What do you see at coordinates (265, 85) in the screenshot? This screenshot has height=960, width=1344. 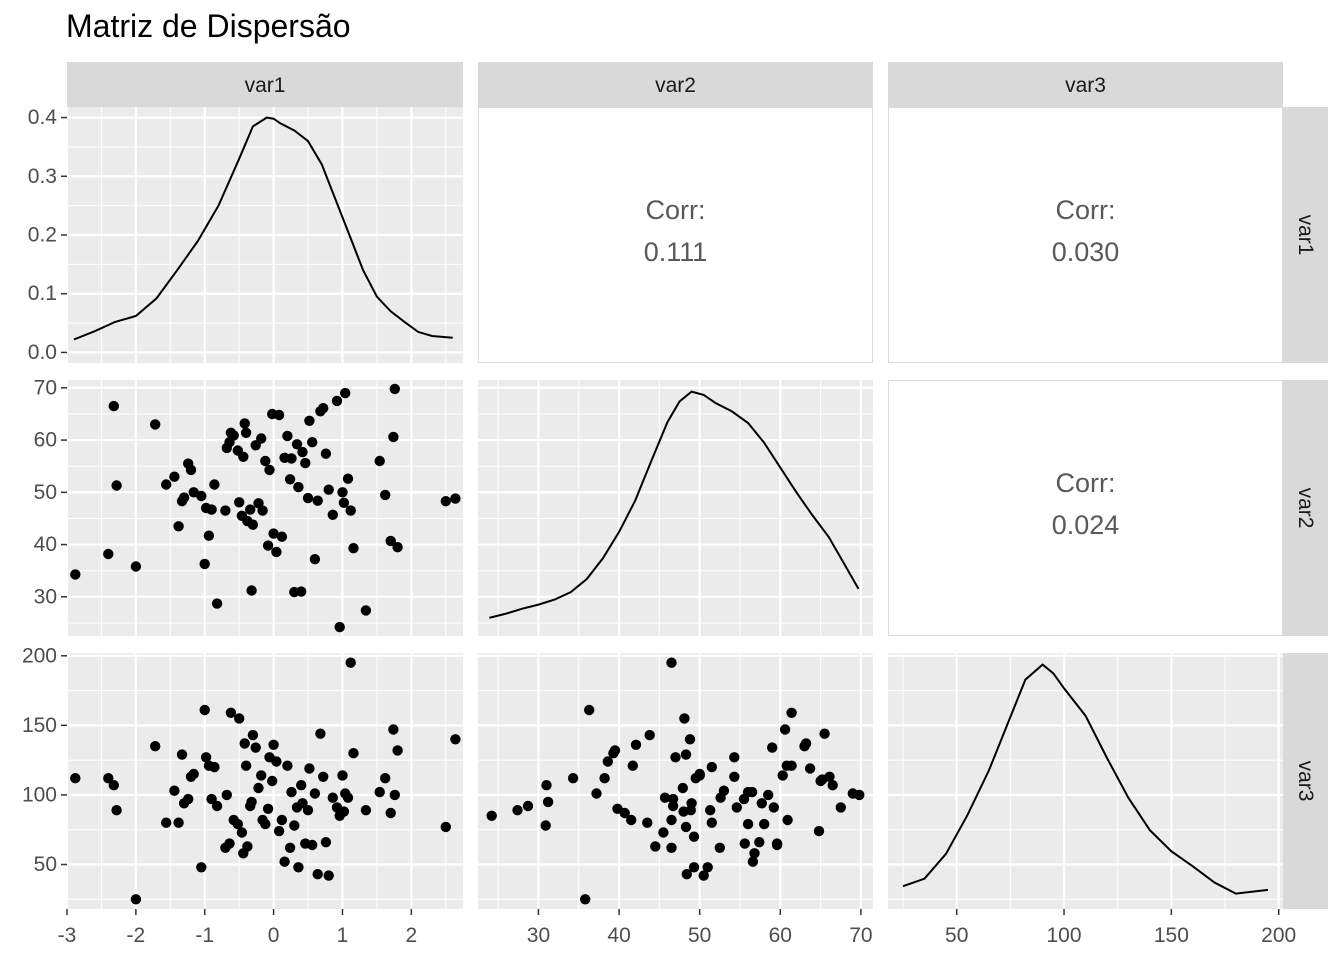 I see `strip-label-top-var1: var1` at bounding box center [265, 85].